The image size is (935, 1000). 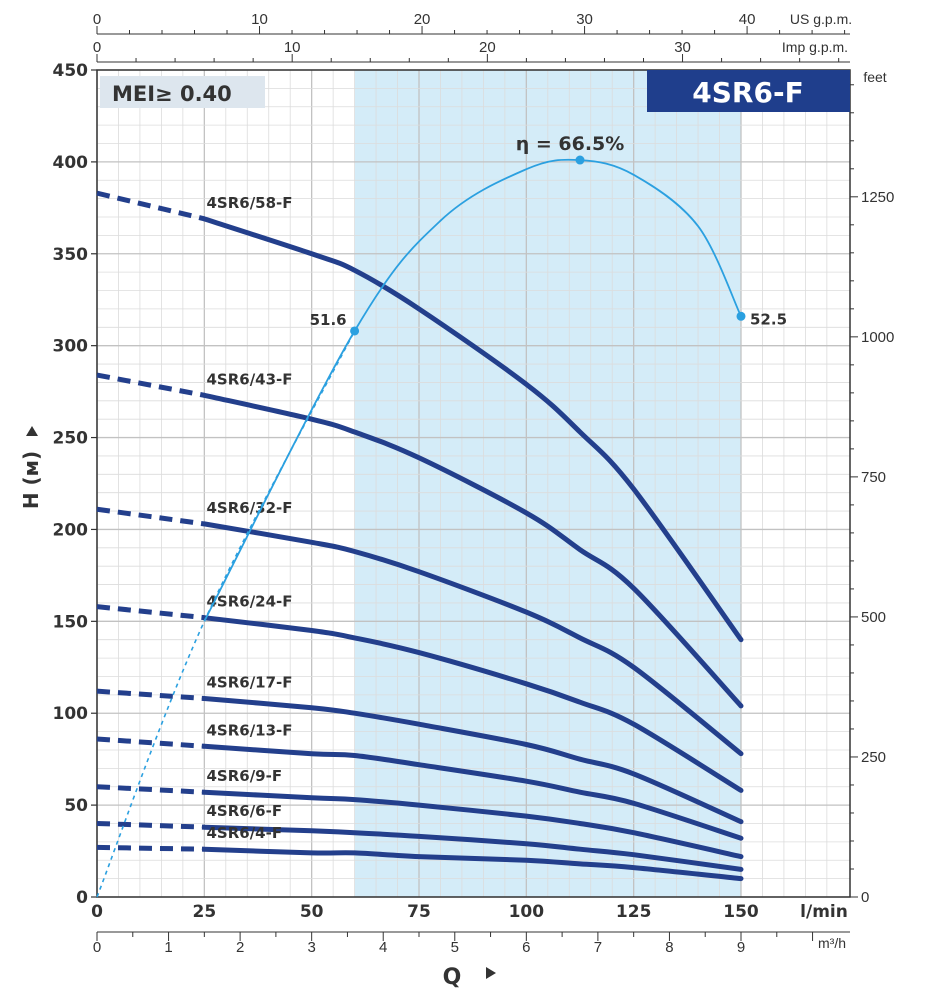 What do you see at coordinates (71, 530) in the screenshot?
I see `y-tick-label: 200` at bounding box center [71, 530].